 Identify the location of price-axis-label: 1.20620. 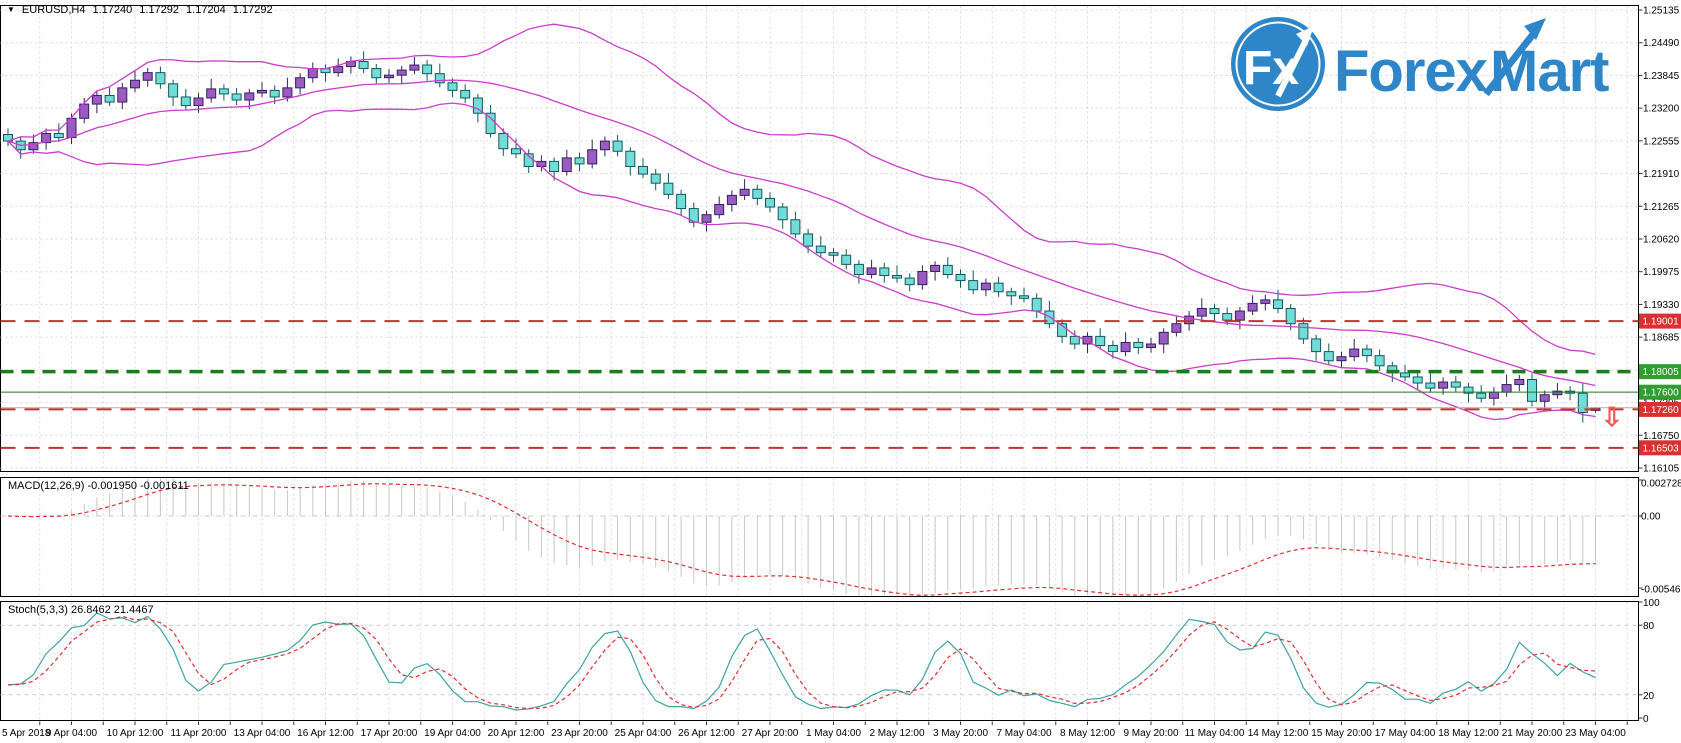
(1661, 240).